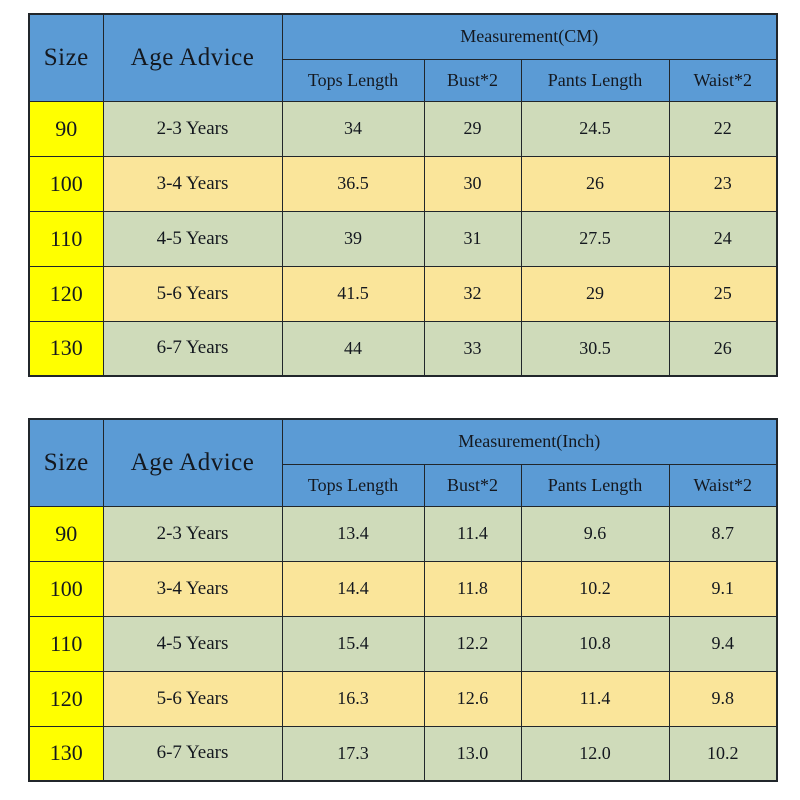 The image size is (800, 800). Describe the element at coordinates (353, 588) in the screenshot. I see `tops-length-cell: 14.4` at that location.